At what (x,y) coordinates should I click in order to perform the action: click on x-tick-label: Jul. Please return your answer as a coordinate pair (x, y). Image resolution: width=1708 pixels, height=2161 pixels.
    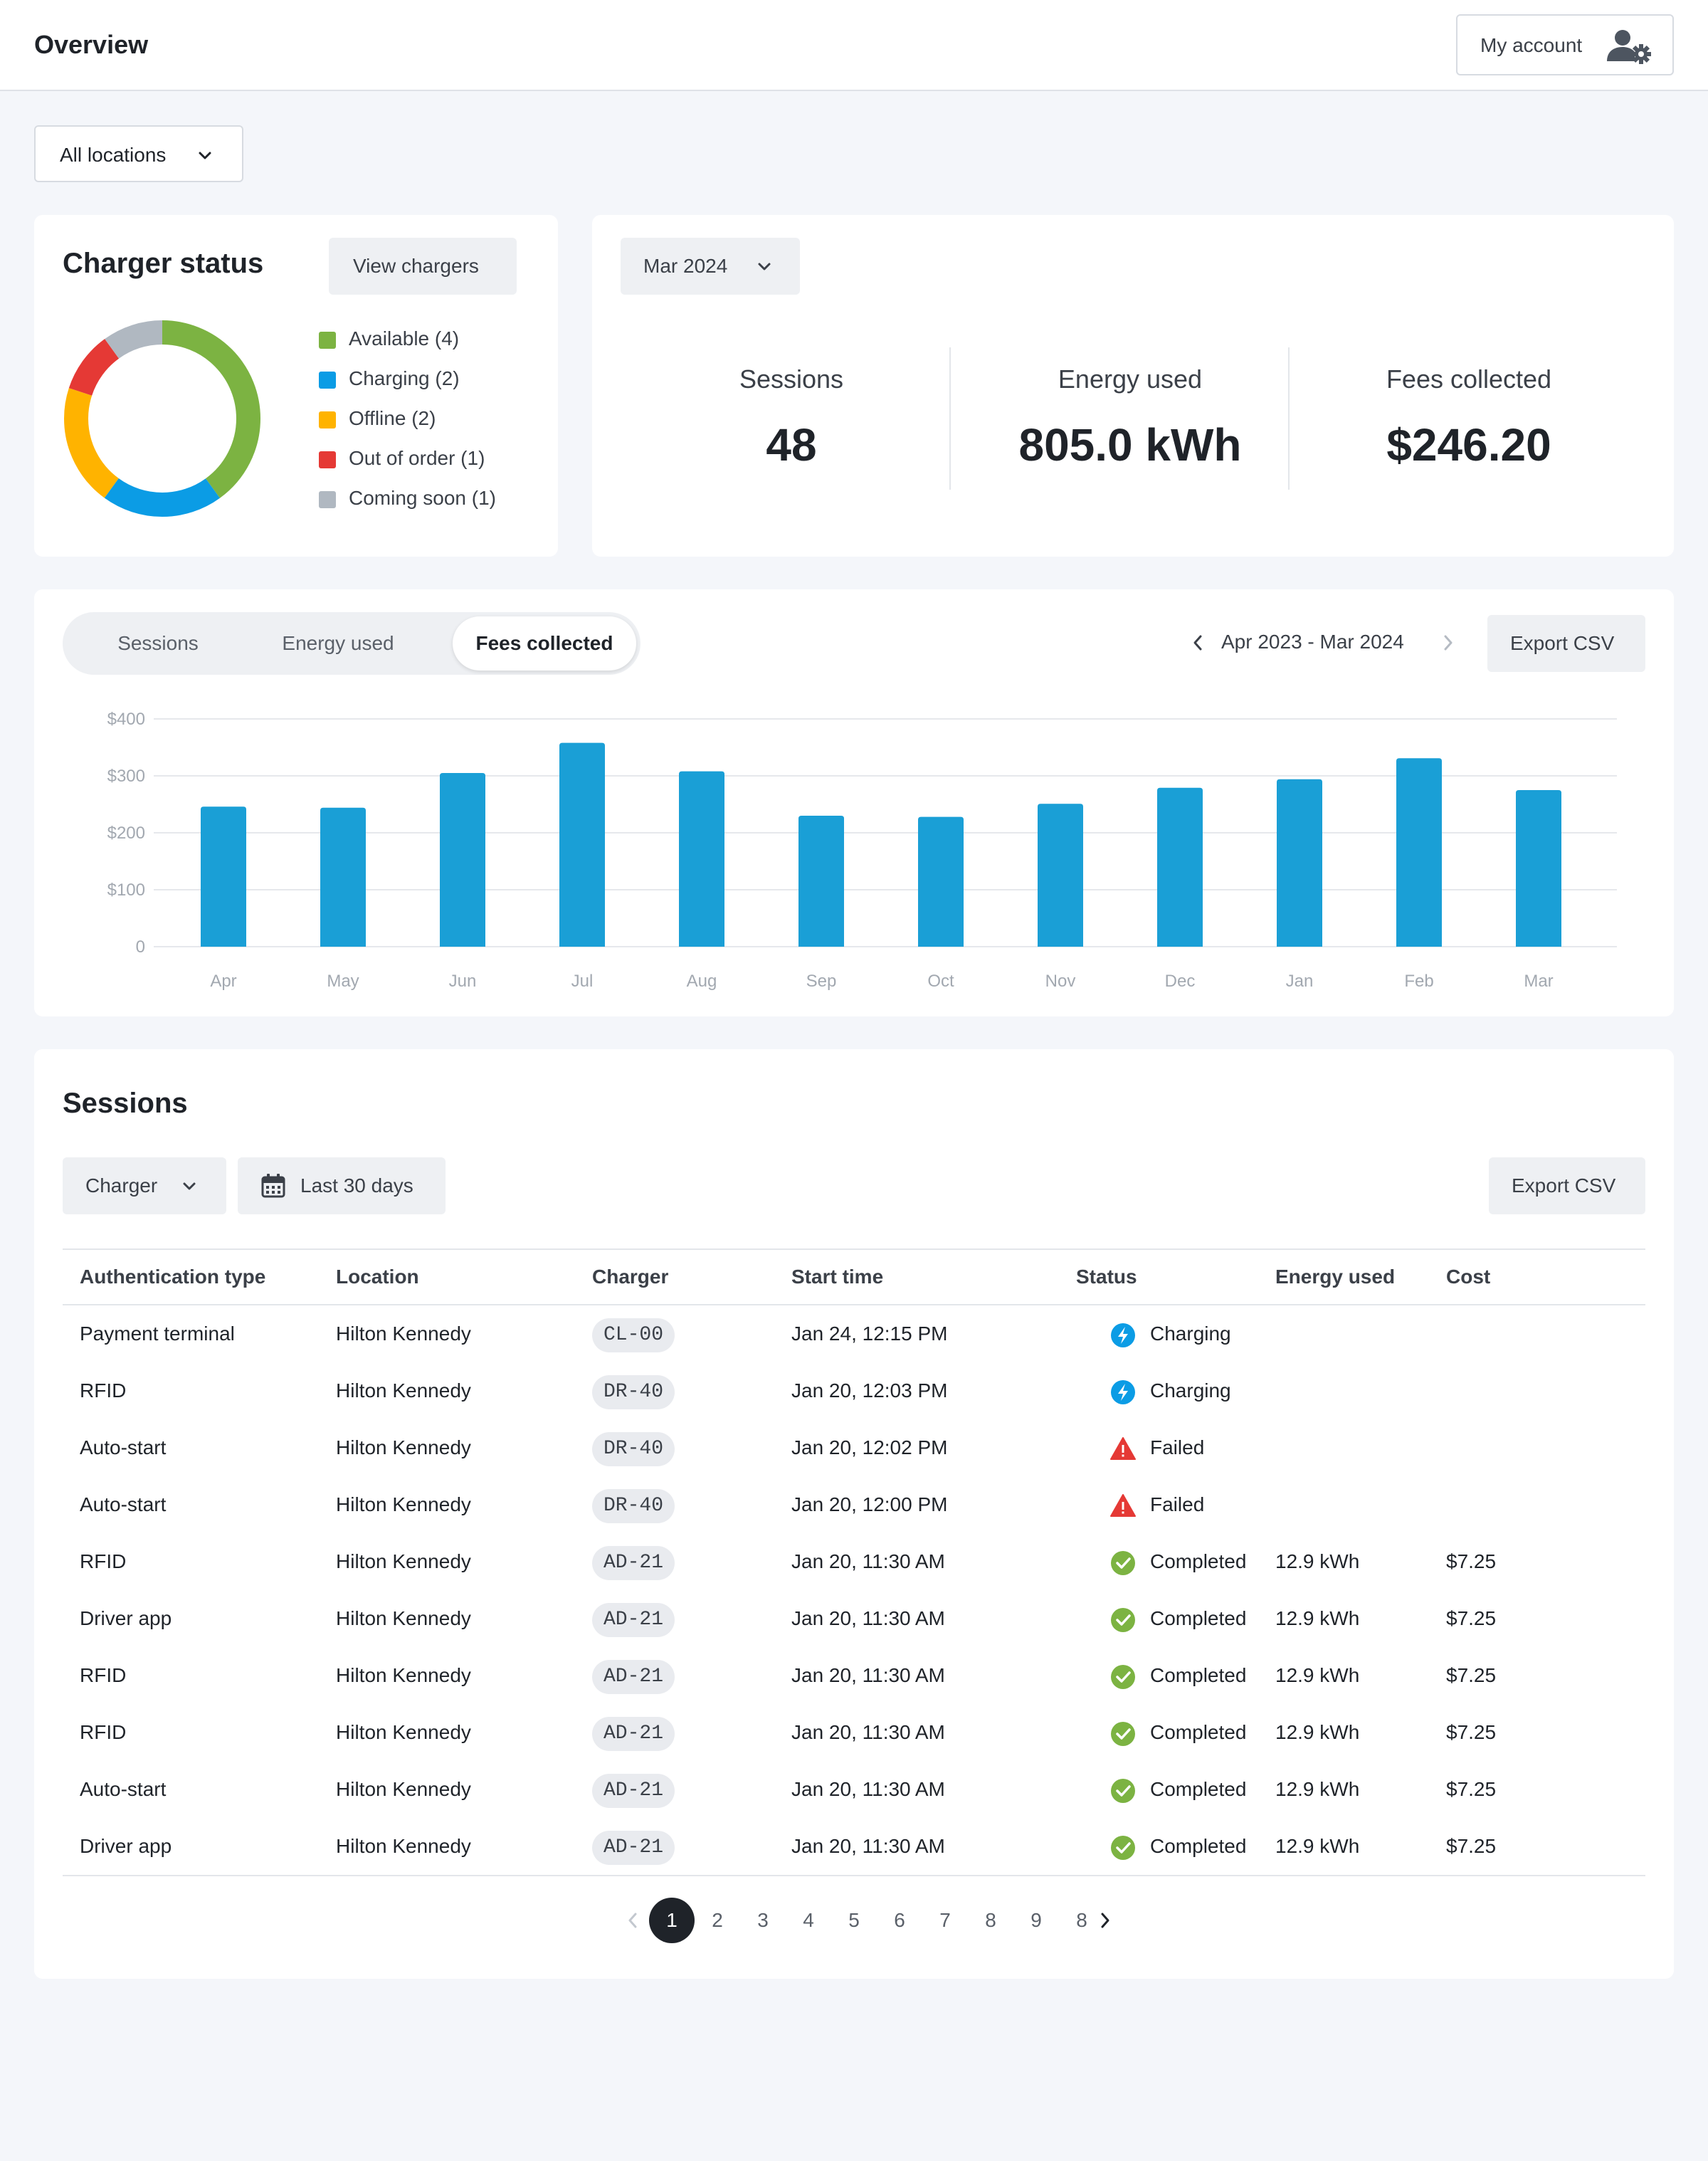
    Looking at the image, I should click on (582, 981).